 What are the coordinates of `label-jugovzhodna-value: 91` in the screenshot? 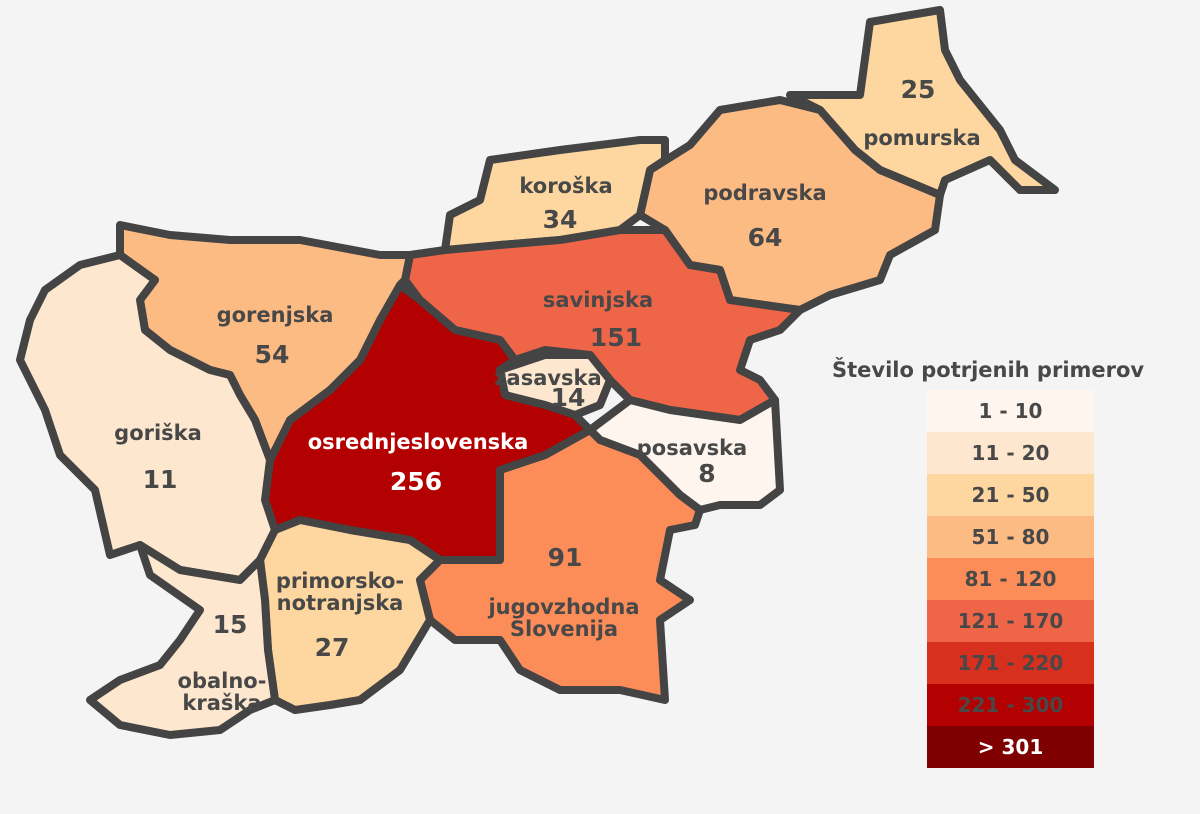 It's located at (565, 557).